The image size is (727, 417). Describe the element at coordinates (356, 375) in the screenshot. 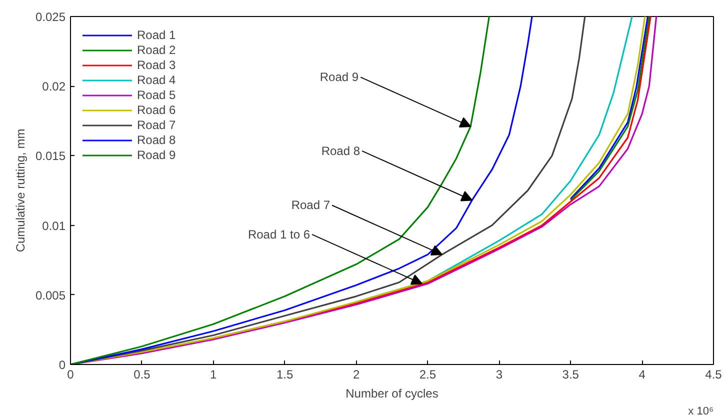

I see `x-tick-label: 2` at that location.